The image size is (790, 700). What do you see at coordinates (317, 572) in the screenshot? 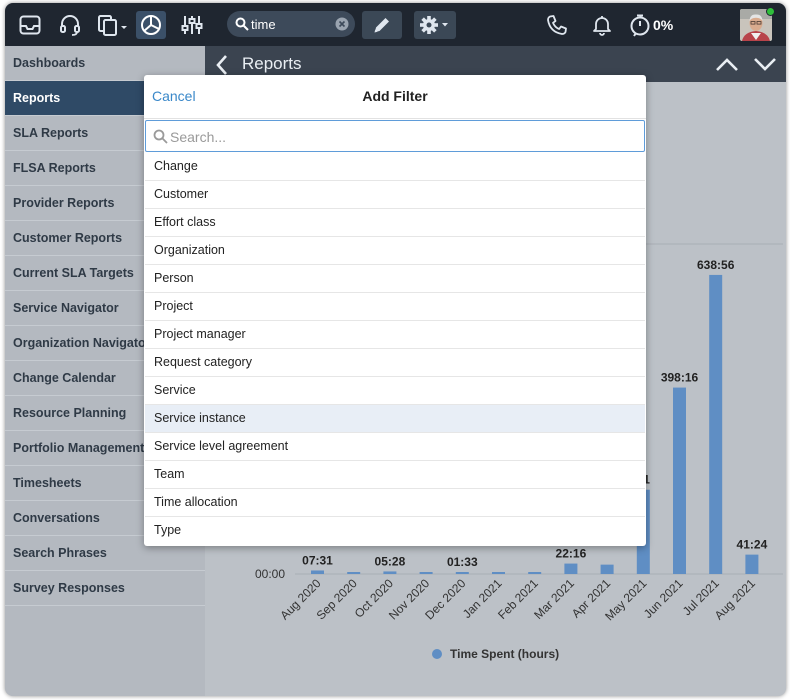
I see `bar-aug-2020` at bounding box center [317, 572].